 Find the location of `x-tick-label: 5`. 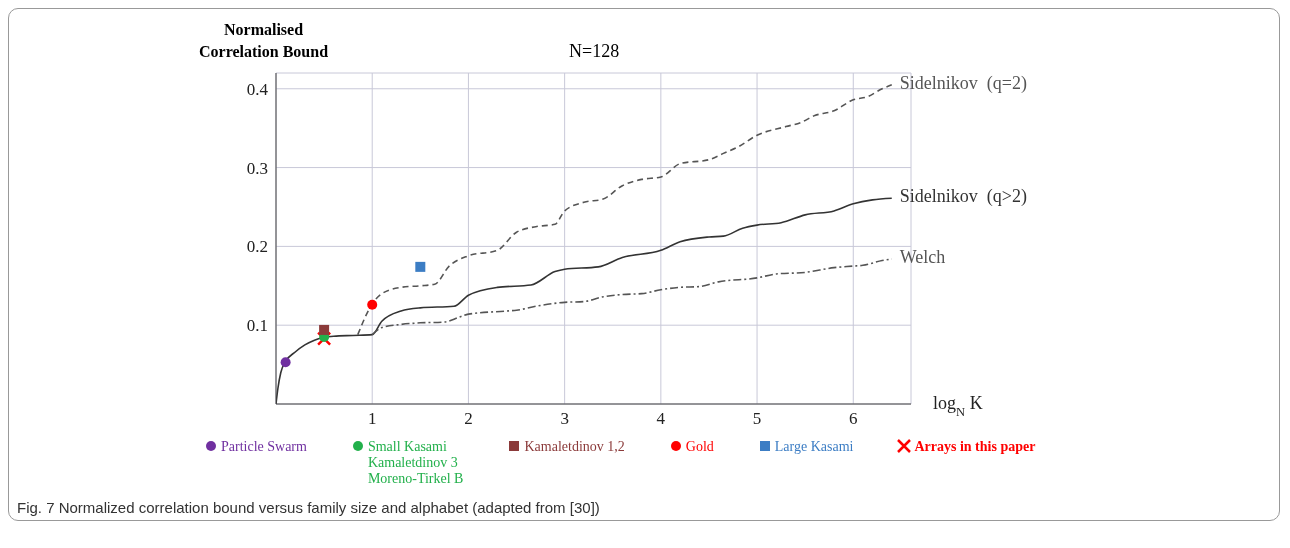

x-tick-label: 5 is located at coordinates (757, 419).